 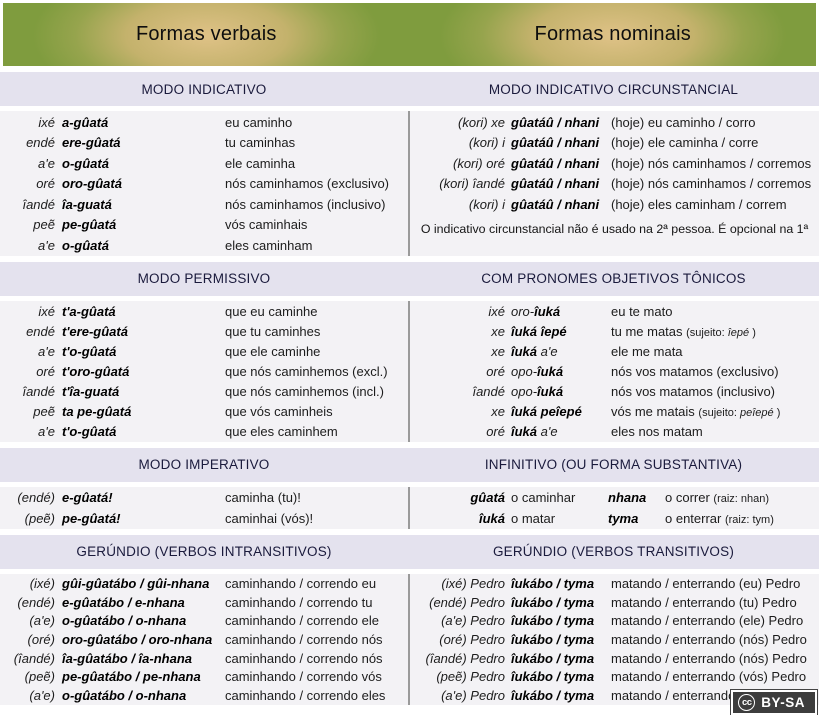 What do you see at coordinates (204, 432) in the screenshot?
I see `table-row: a'e t'o-gûatá que eles caminhem` at bounding box center [204, 432].